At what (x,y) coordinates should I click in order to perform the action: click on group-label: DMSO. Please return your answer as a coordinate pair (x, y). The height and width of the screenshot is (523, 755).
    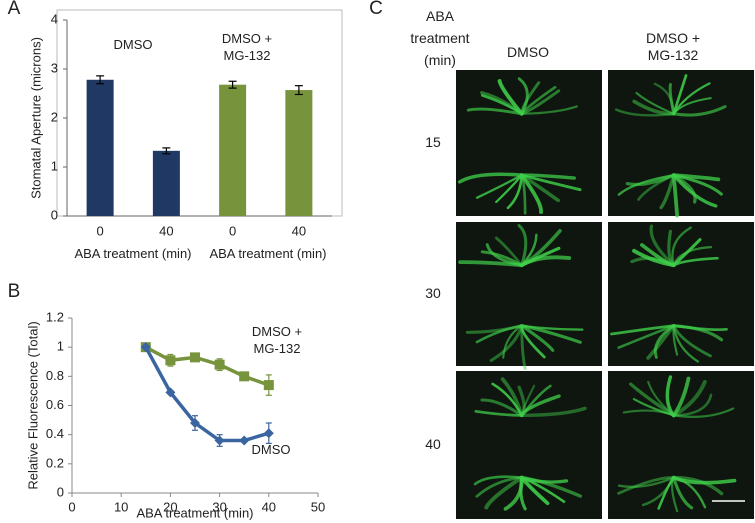
    Looking at the image, I should click on (133, 44).